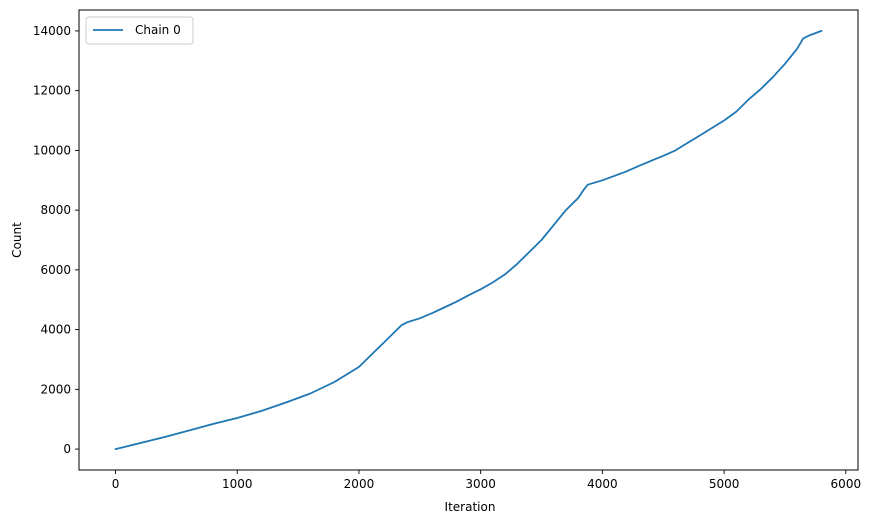  I want to click on y-tick-label: 2000, so click(55, 389).